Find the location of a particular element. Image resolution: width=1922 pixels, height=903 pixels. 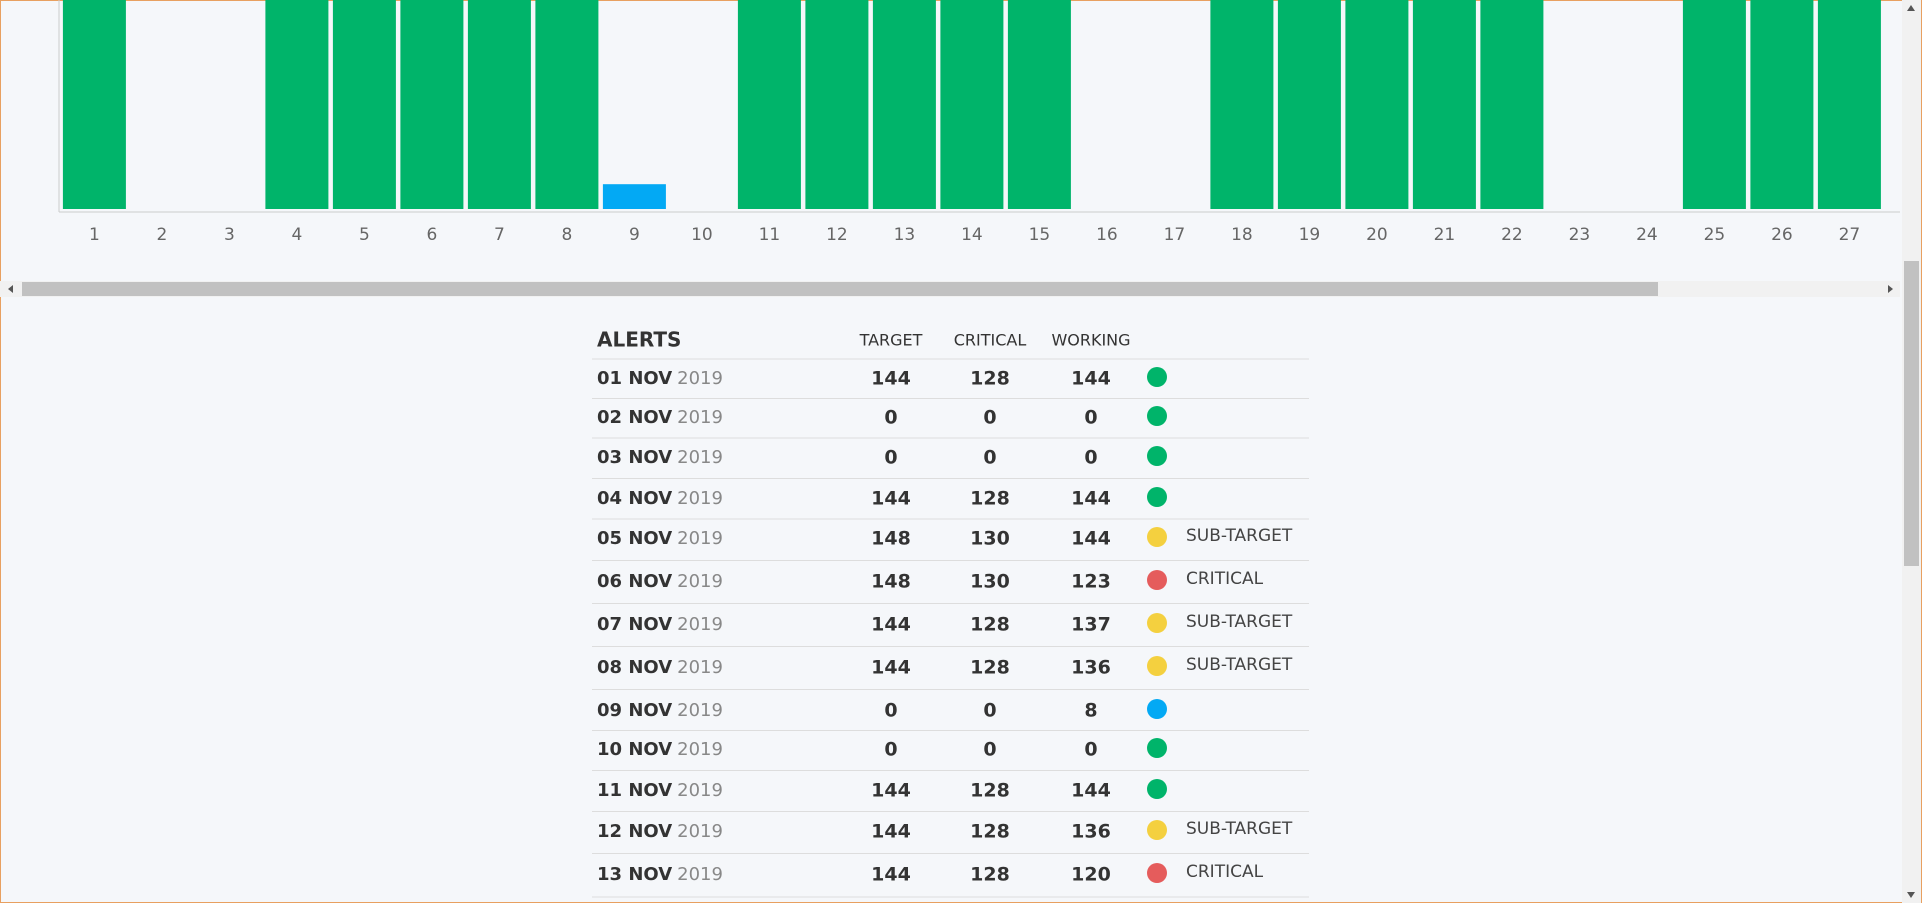

row-date: 05 NOV 2019 is located at coordinates (660, 538).